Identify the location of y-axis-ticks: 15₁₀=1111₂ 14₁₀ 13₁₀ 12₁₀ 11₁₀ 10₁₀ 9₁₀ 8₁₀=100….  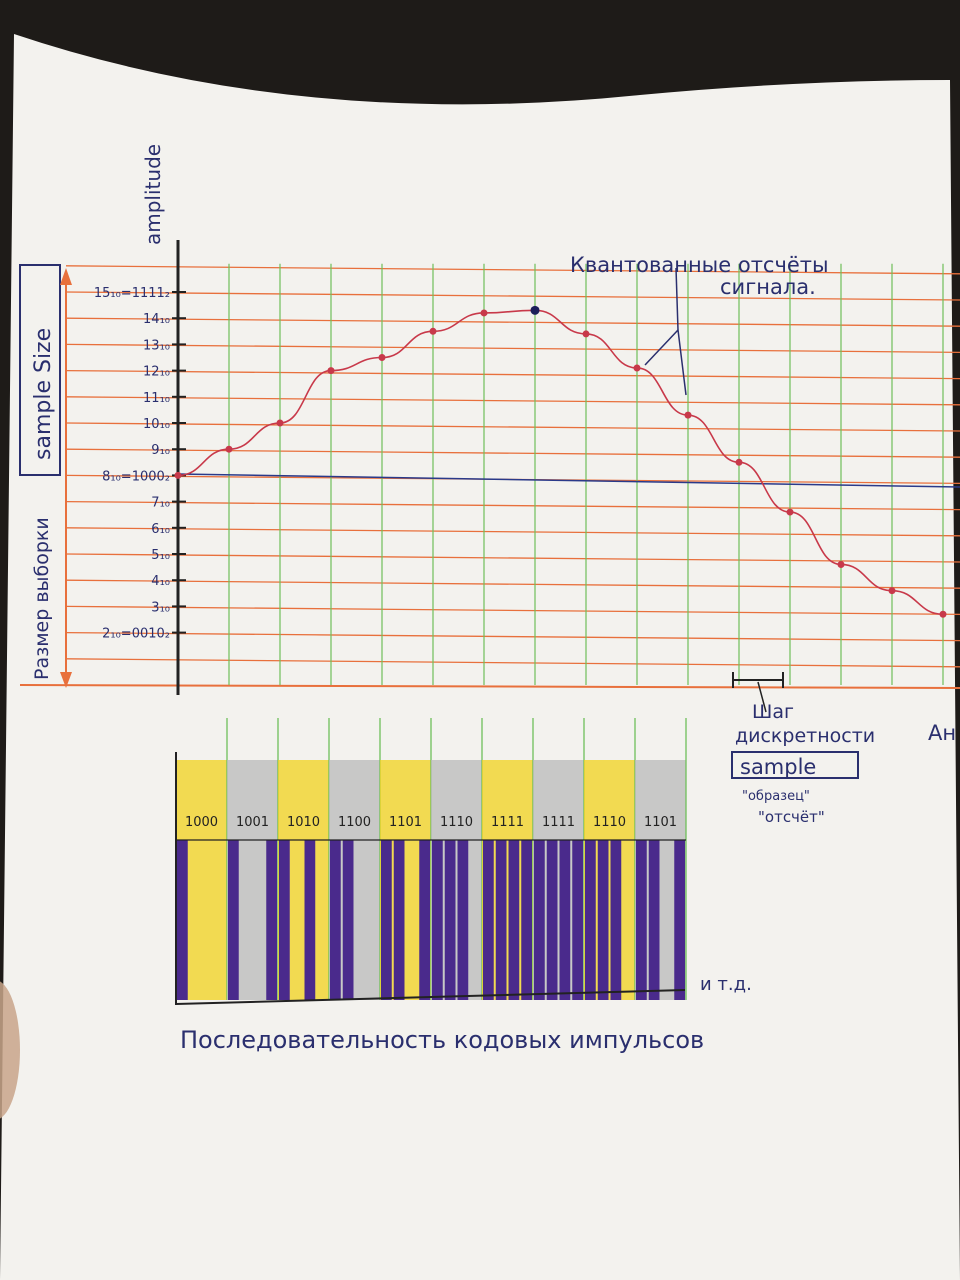
(140, 464).